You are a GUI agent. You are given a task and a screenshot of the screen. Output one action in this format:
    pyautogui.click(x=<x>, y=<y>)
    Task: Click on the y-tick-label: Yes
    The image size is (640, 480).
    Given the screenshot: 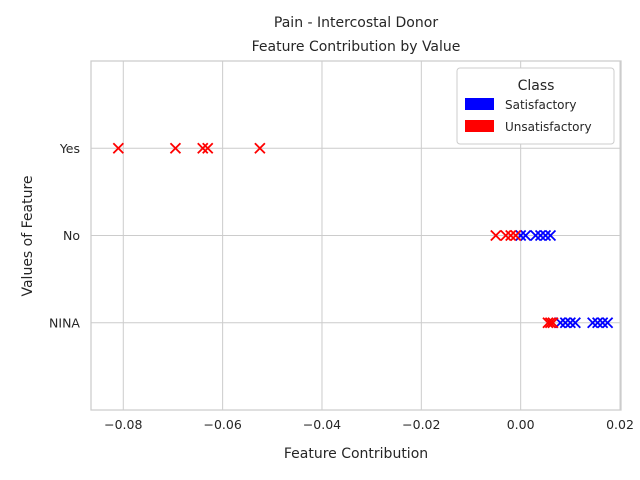 What is the action you would take?
    pyautogui.click(x=69, y=148)
    